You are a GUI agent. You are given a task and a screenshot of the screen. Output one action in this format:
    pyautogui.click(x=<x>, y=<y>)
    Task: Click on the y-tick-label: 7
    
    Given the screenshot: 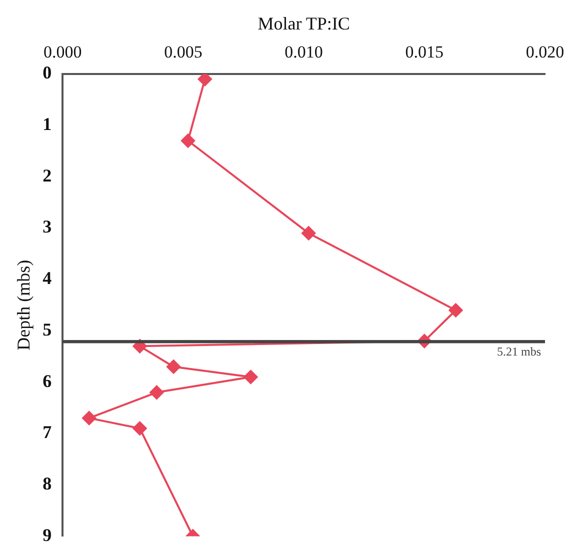 What is the action you would take?
    pyautogui.click(x=47, y=432)
    